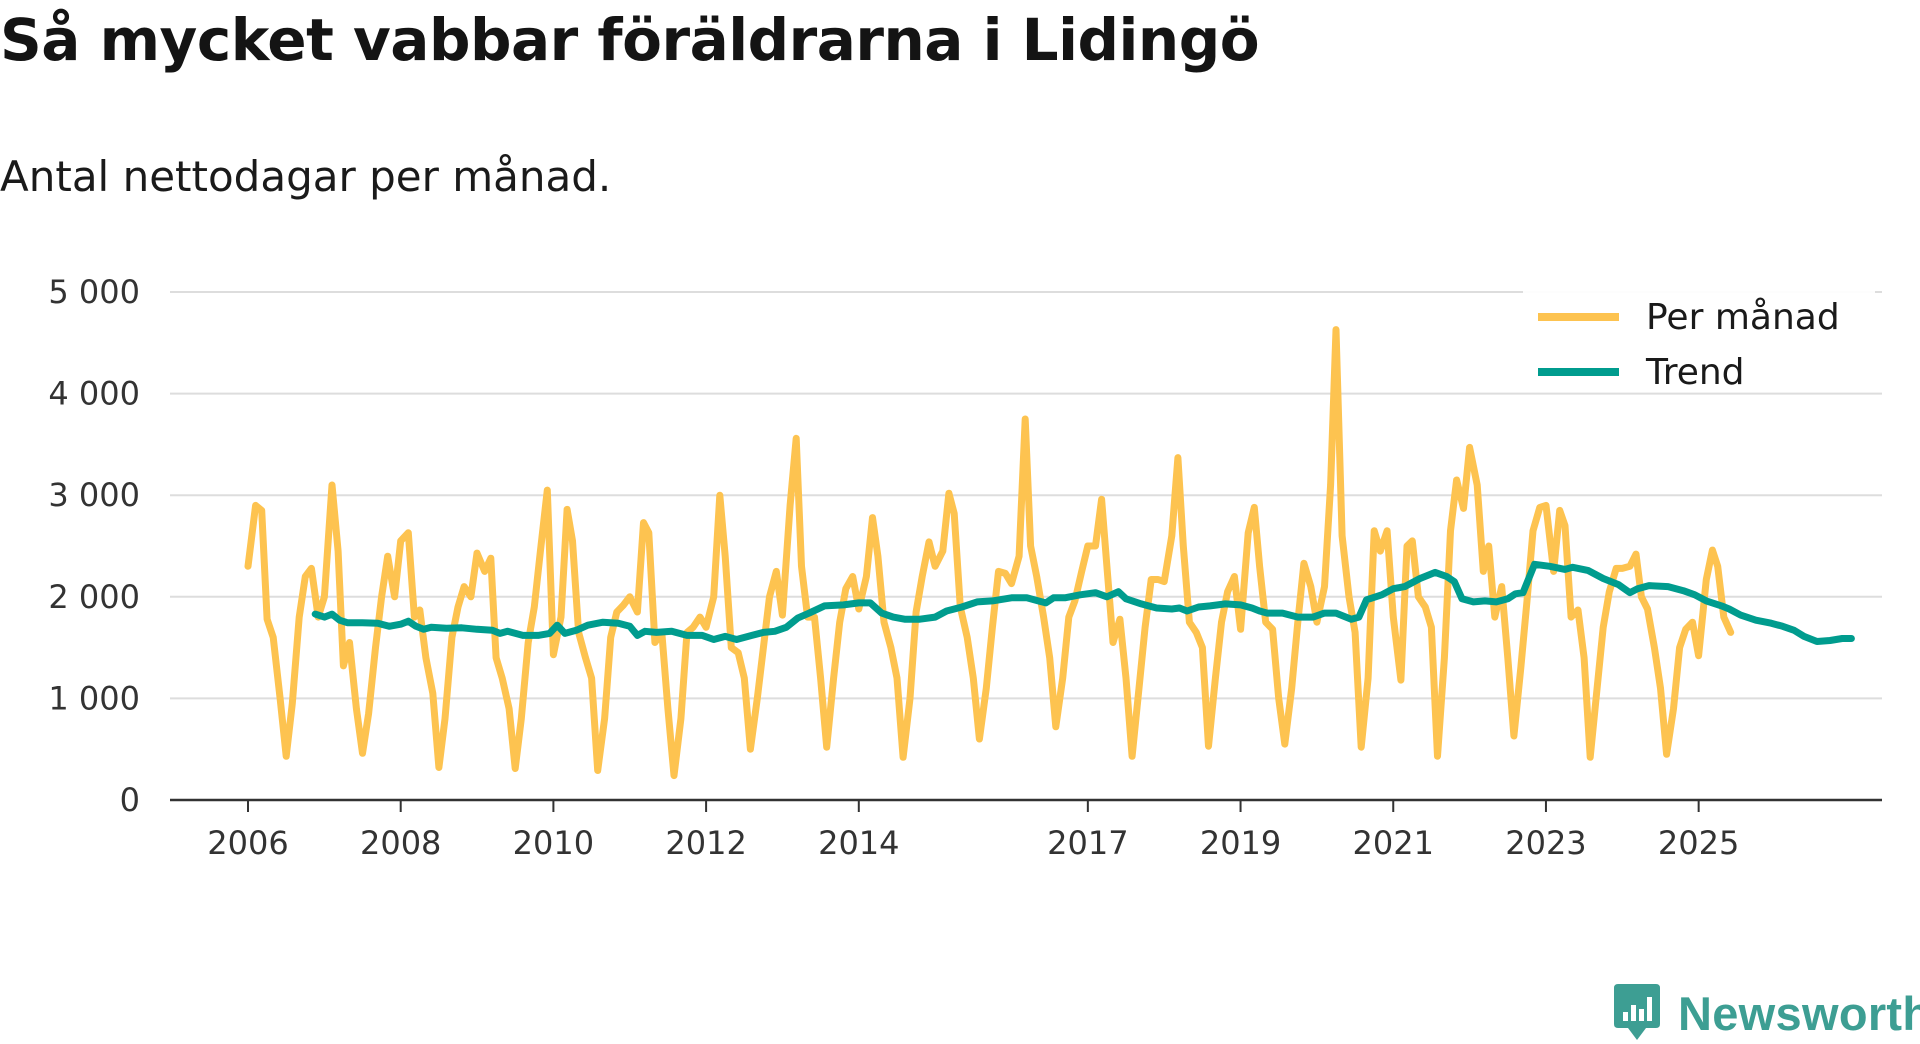 Image resolution: width=1920 pixels, height=1044 pixels. I want to click on y-tick-label: 4 000, so click(94, 394).